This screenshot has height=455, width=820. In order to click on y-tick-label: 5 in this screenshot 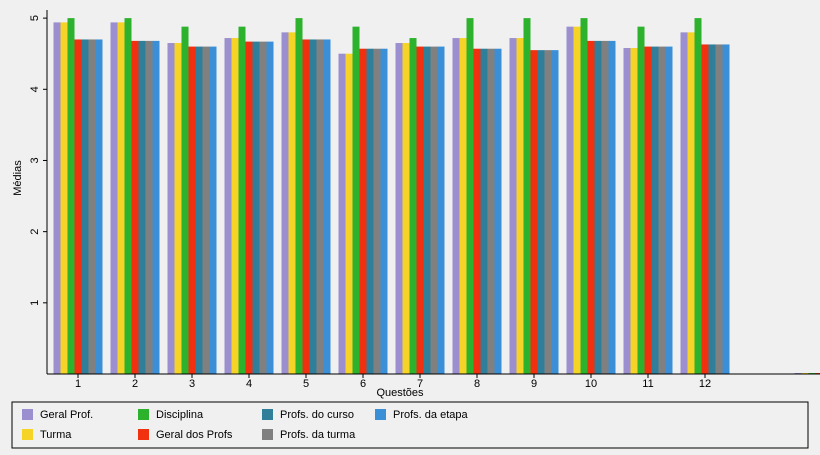, I will do `click(35, 18)`.